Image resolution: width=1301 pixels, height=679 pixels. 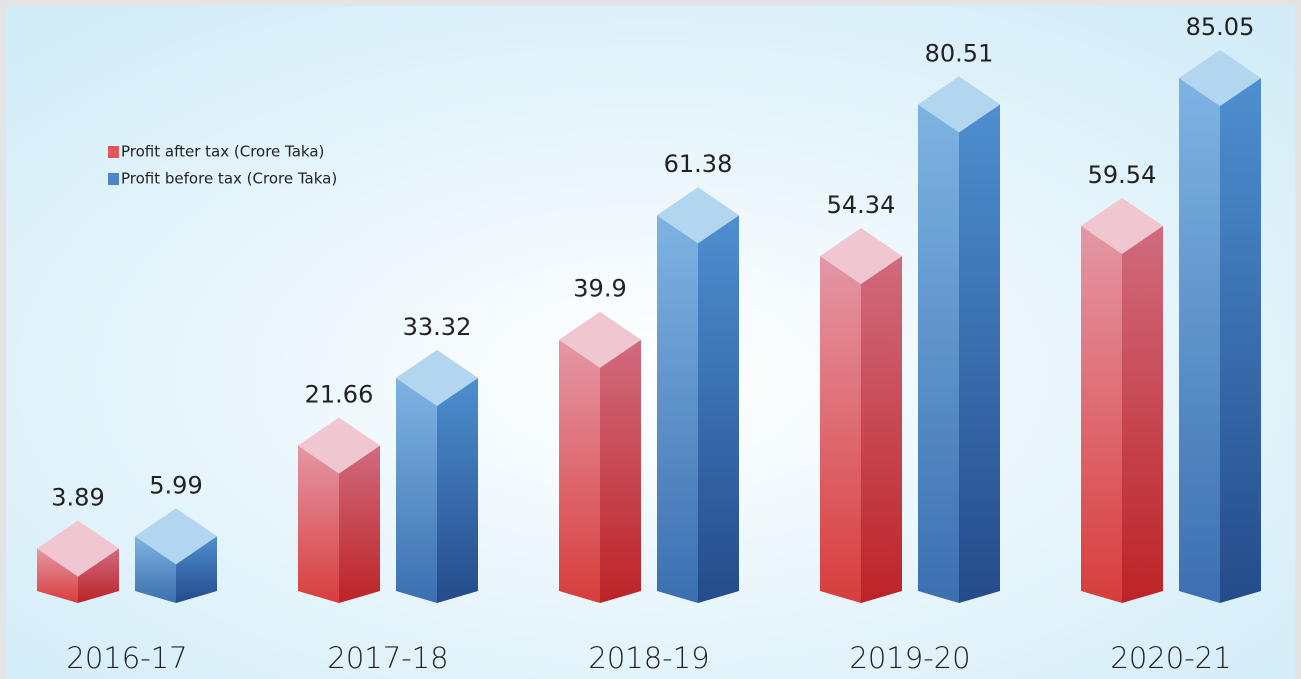 What do you see at coordinates (1122, 175) in the screenshot?
I see `value-label: 59.54` at bounding box center [1122, 175].